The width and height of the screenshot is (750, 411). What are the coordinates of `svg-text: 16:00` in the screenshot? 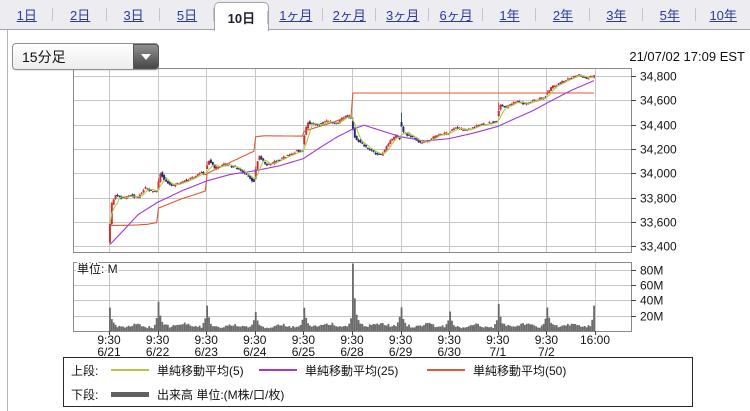 It's located at (595, 340).